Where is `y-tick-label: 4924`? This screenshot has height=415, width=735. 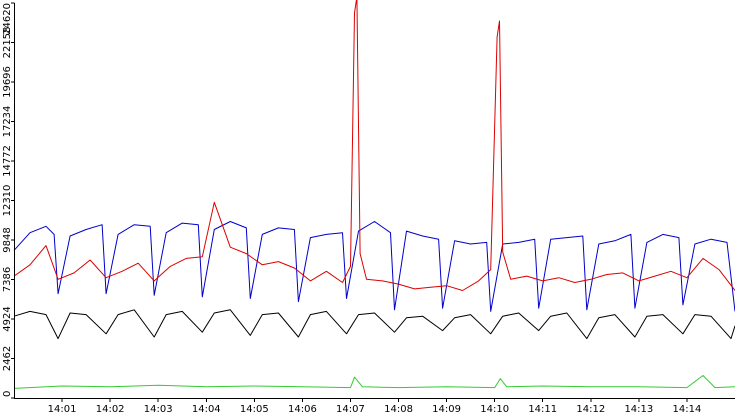
y-tick-label: 4924 is located at coordinates (7, 318).